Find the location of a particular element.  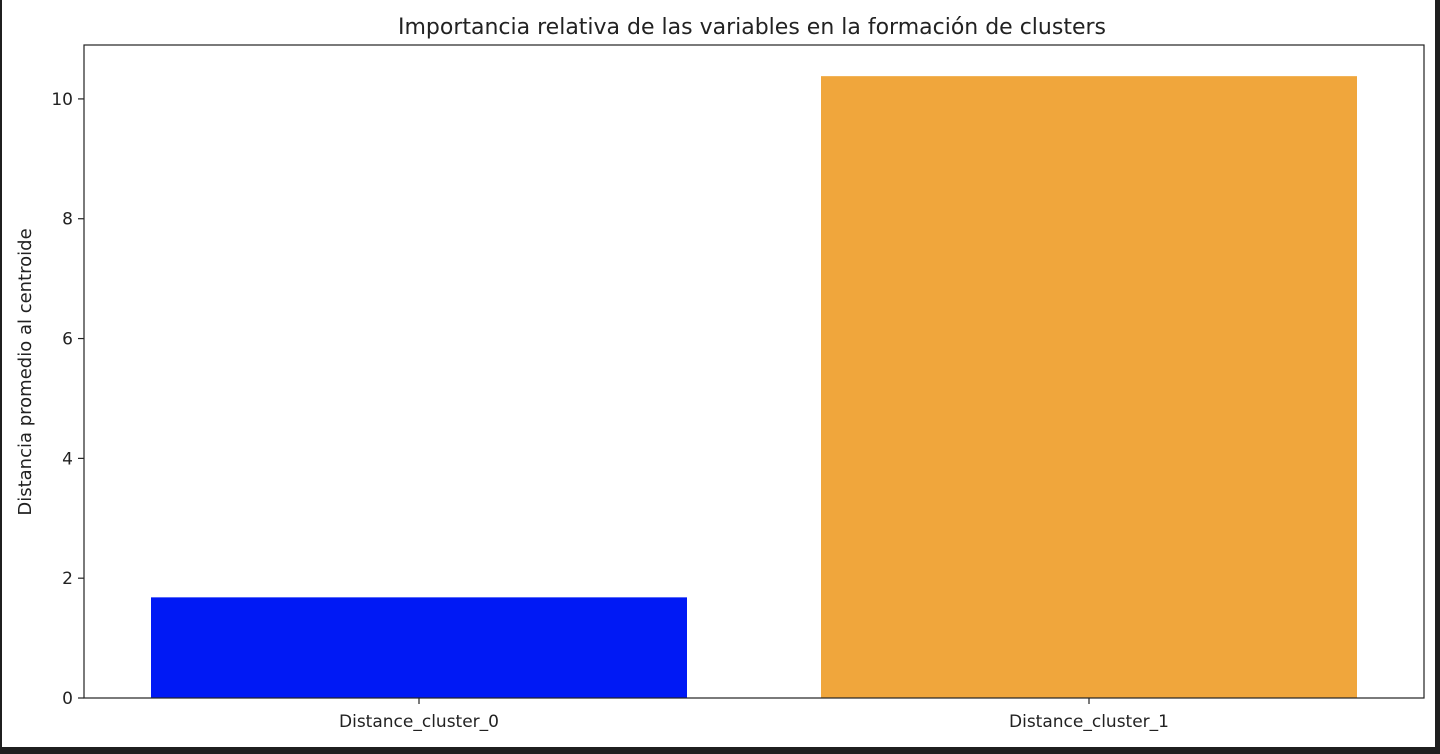

y-tick-label: 0 is located at coordinates (67, 699).